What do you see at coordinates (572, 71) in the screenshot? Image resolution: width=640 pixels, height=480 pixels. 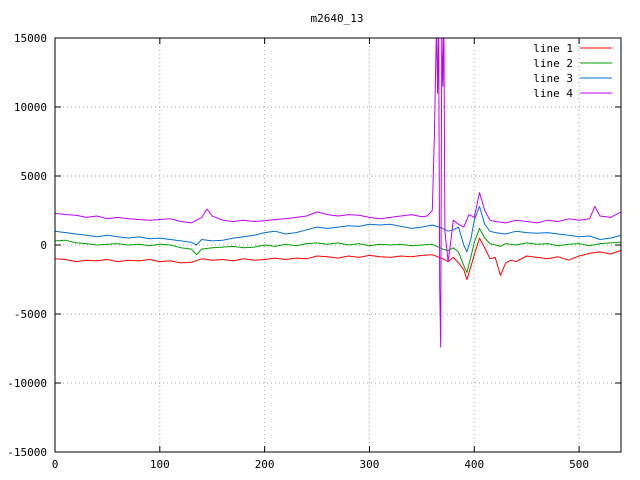 I see `legend: line 1 line 2 line 3 line 4` at bounding box center [572, 71].